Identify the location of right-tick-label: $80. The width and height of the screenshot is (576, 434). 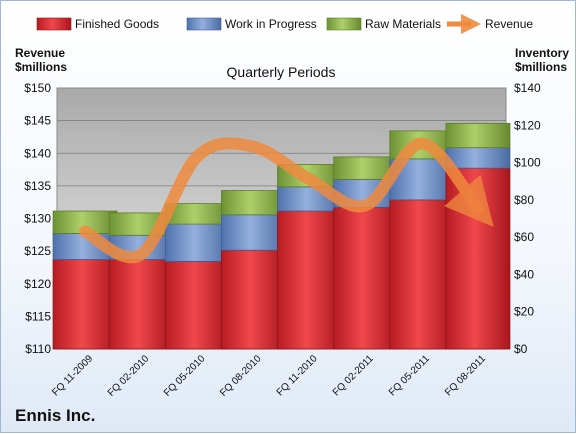
(524, 200).